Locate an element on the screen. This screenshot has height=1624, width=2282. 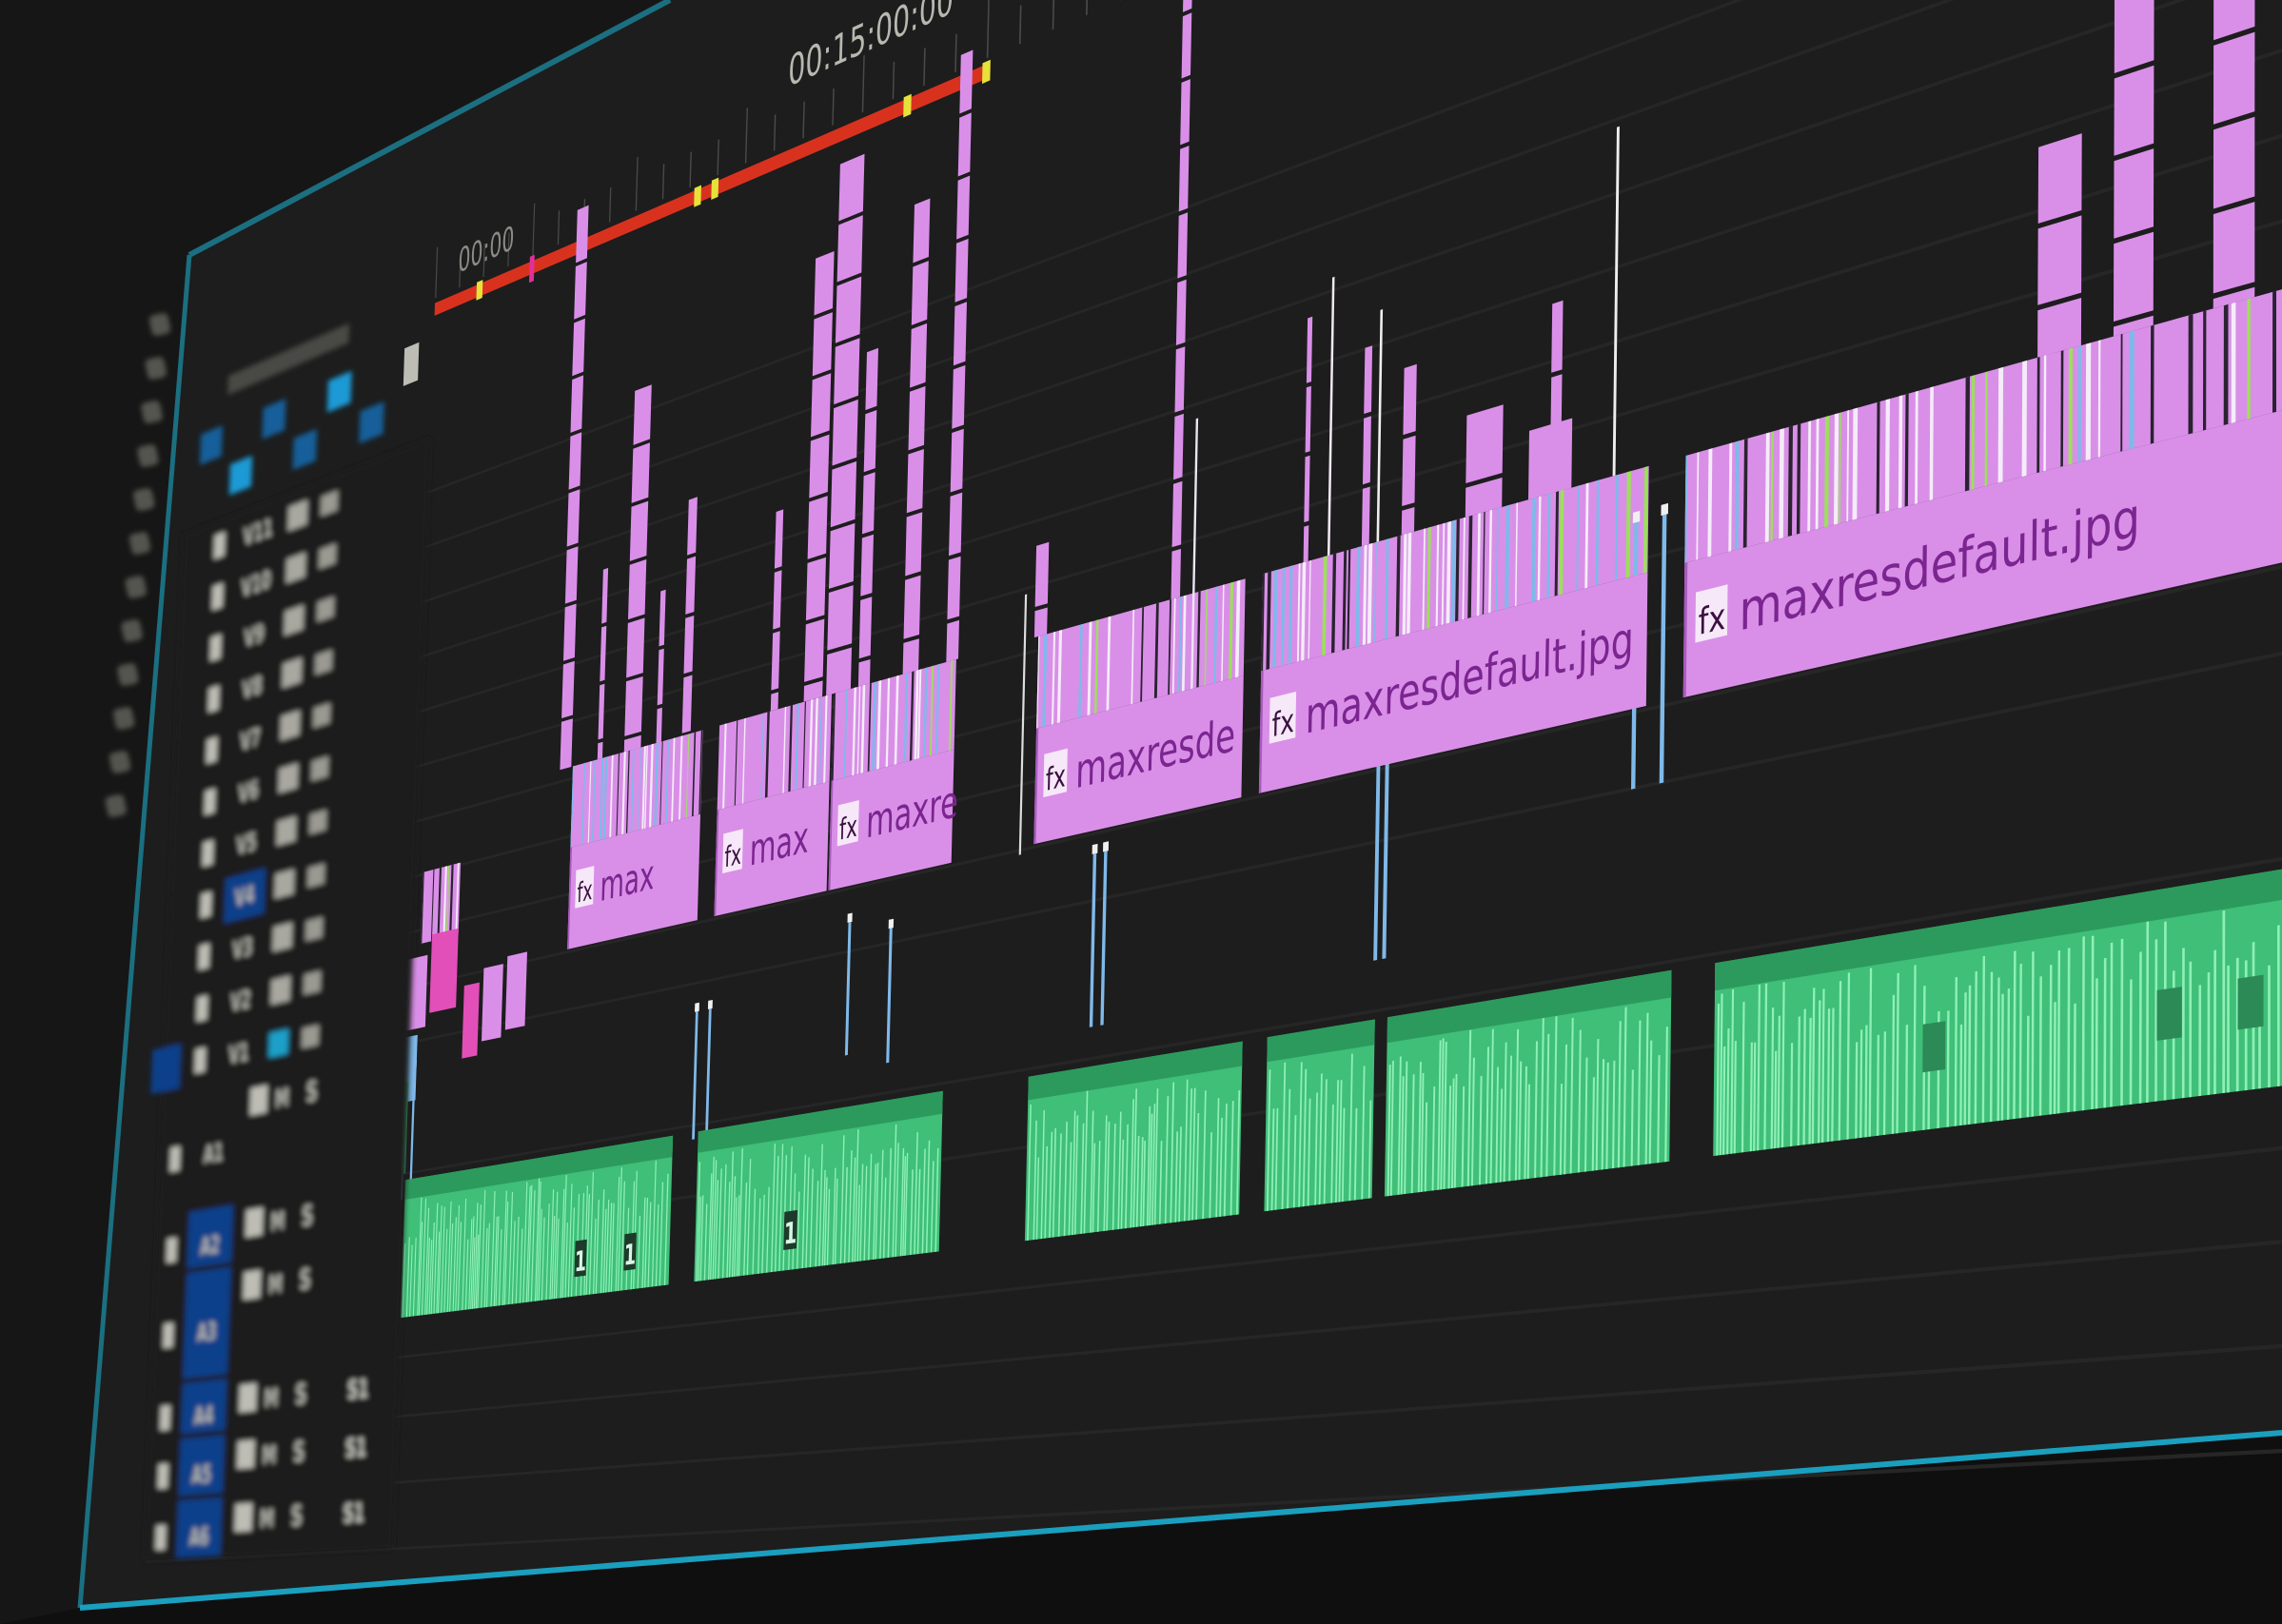
wrench-icon is located at coordinates (411, 364).